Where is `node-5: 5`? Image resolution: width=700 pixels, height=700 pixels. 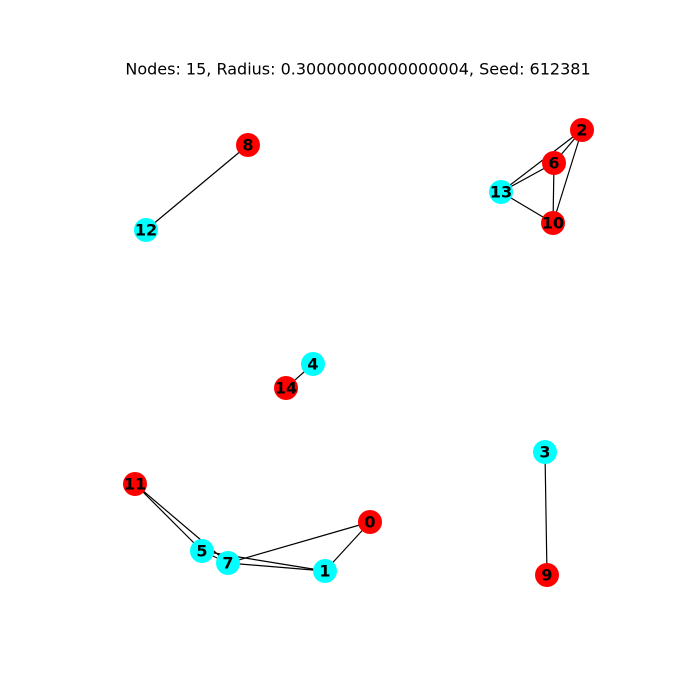 node-5: 5 is located at coordinates (202, 551).